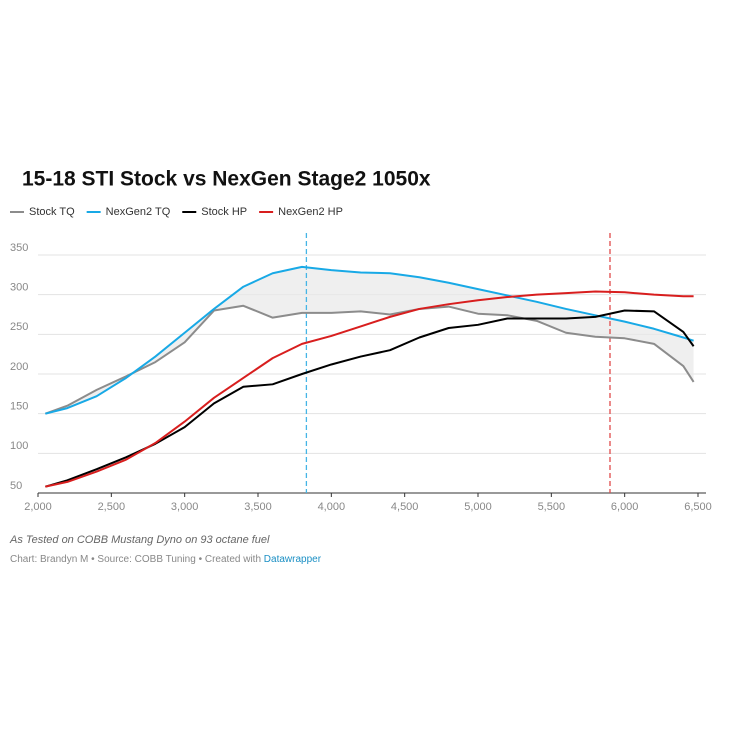 The width and height of the screenshot is (729, 729). I want to click on x-tick-label: 4,500, so click(405, 507).